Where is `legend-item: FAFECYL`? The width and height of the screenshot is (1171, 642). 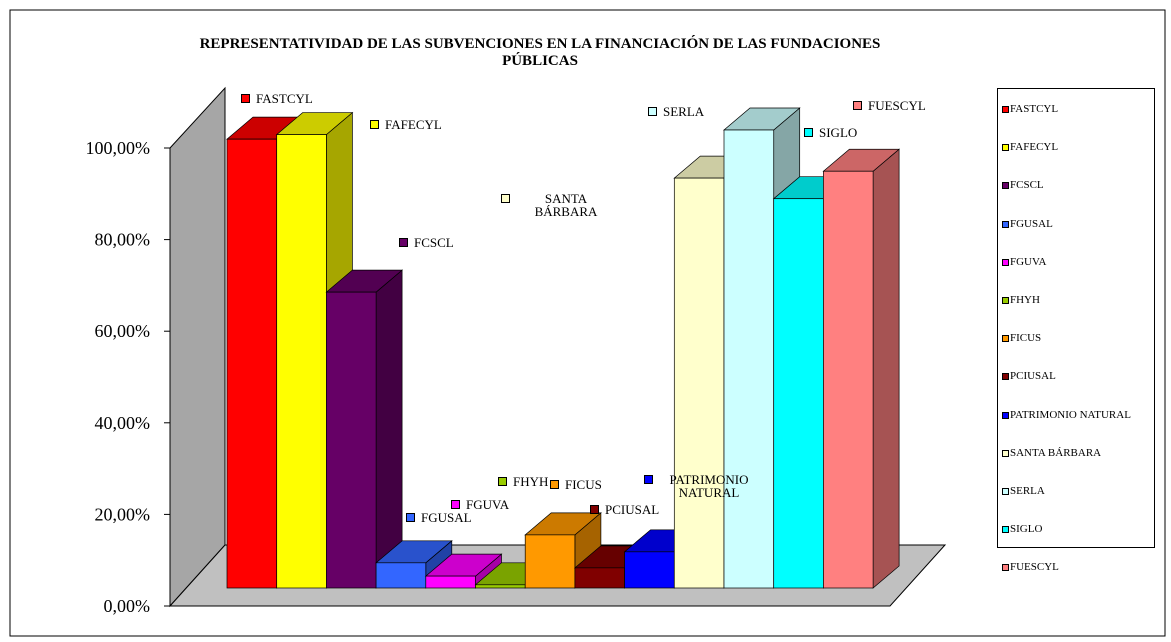 legend-item: FAFECYL is located at coordinates (1071, 147).